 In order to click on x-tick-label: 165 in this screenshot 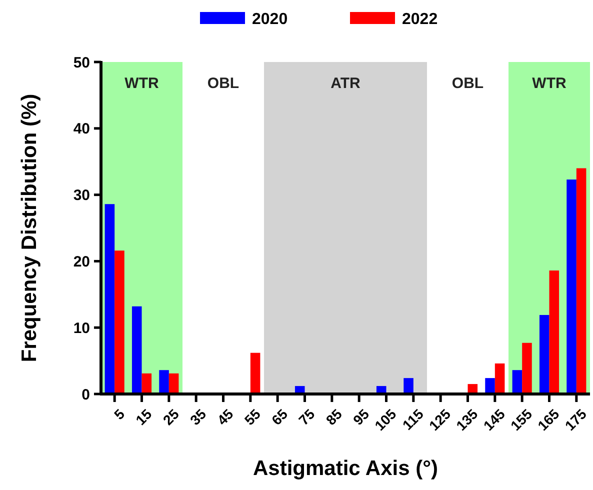, I will do `click(548, 420)`.